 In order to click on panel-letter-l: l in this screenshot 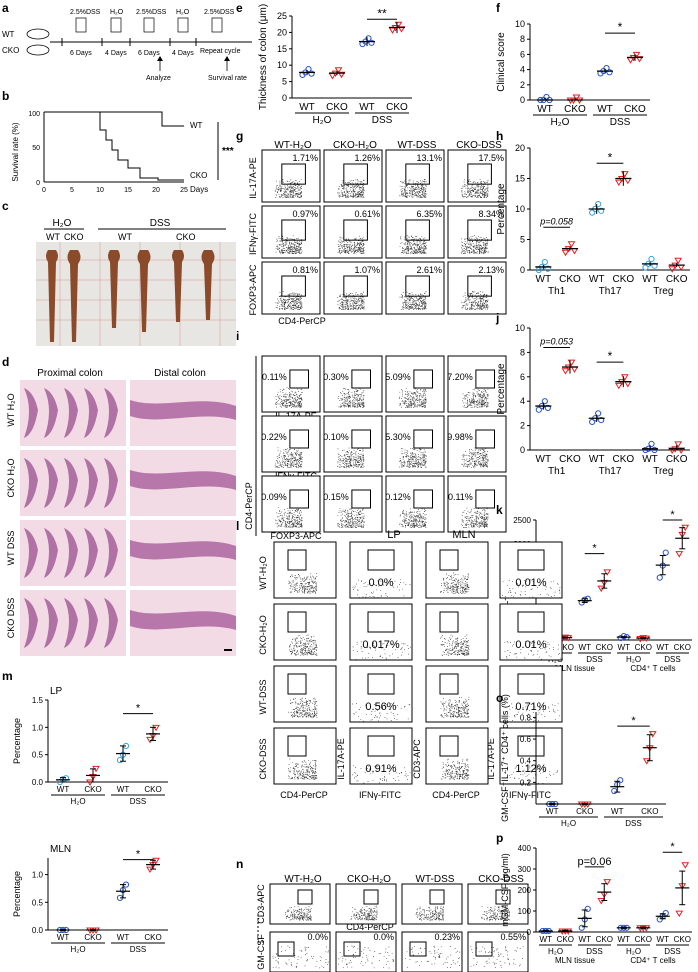, I will do `click(237, 526)`.